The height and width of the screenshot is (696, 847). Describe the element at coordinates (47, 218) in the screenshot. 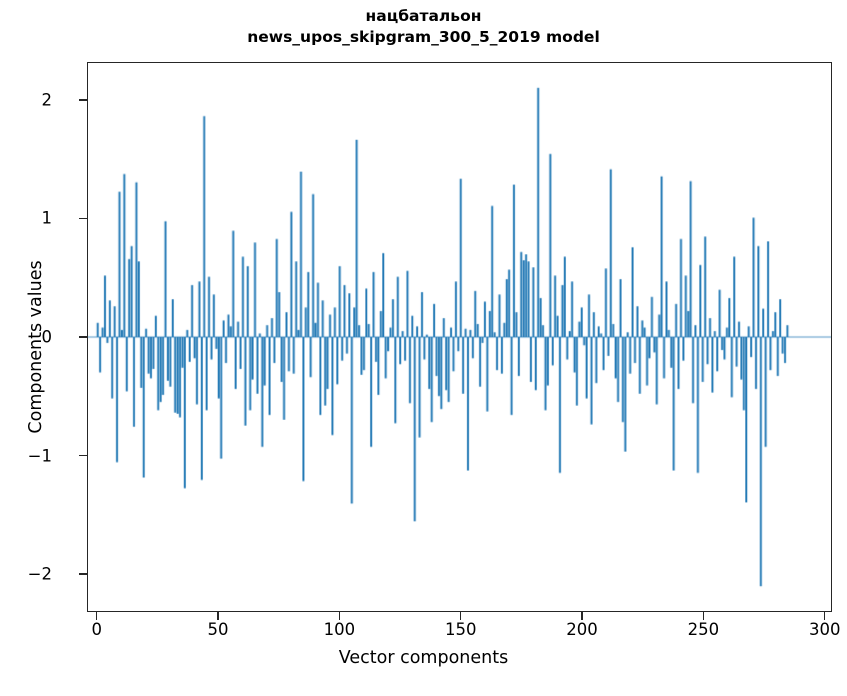

I see `y-tick-label: 1` at that location.